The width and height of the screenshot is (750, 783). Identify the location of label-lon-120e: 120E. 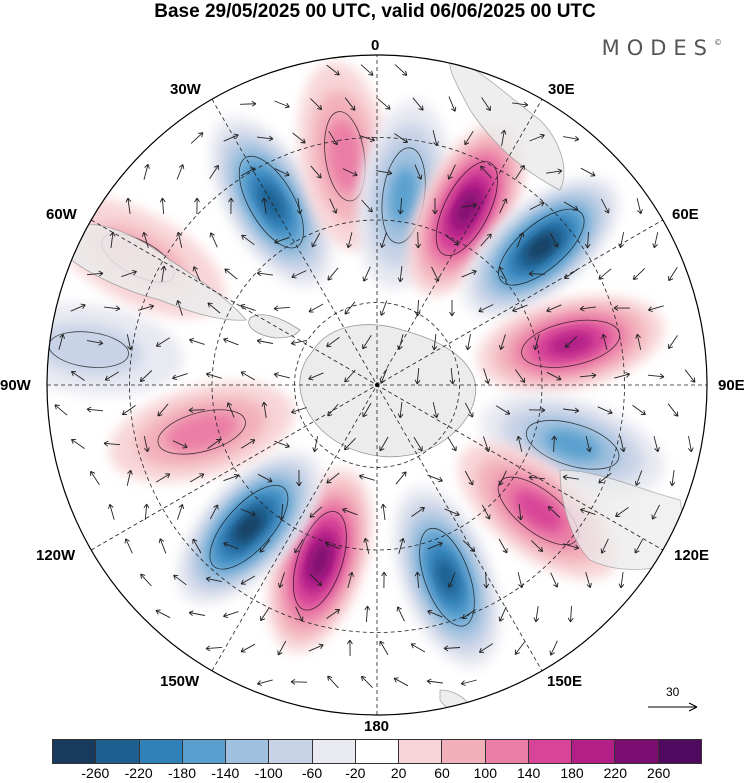
(692, 555).